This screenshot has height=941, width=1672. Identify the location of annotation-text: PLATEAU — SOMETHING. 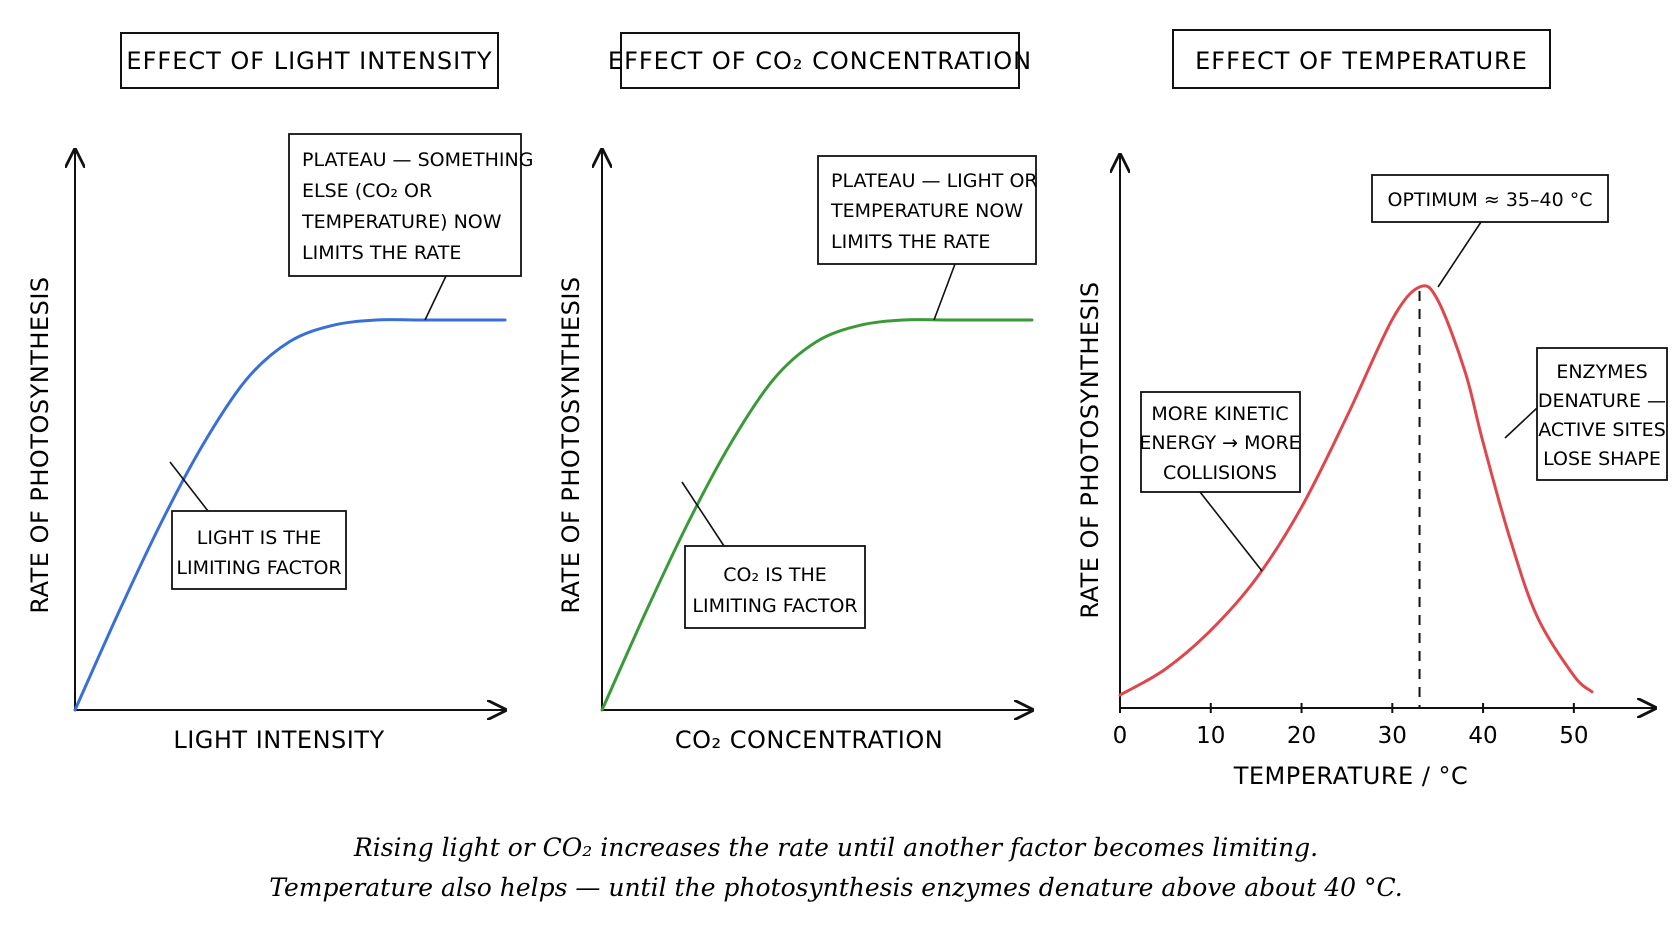
(417, 160).